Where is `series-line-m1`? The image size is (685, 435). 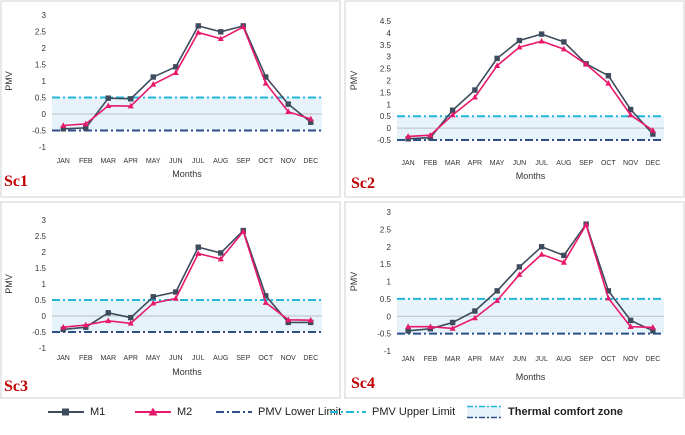 series-line-m1 is located at coordinates (531, 277).